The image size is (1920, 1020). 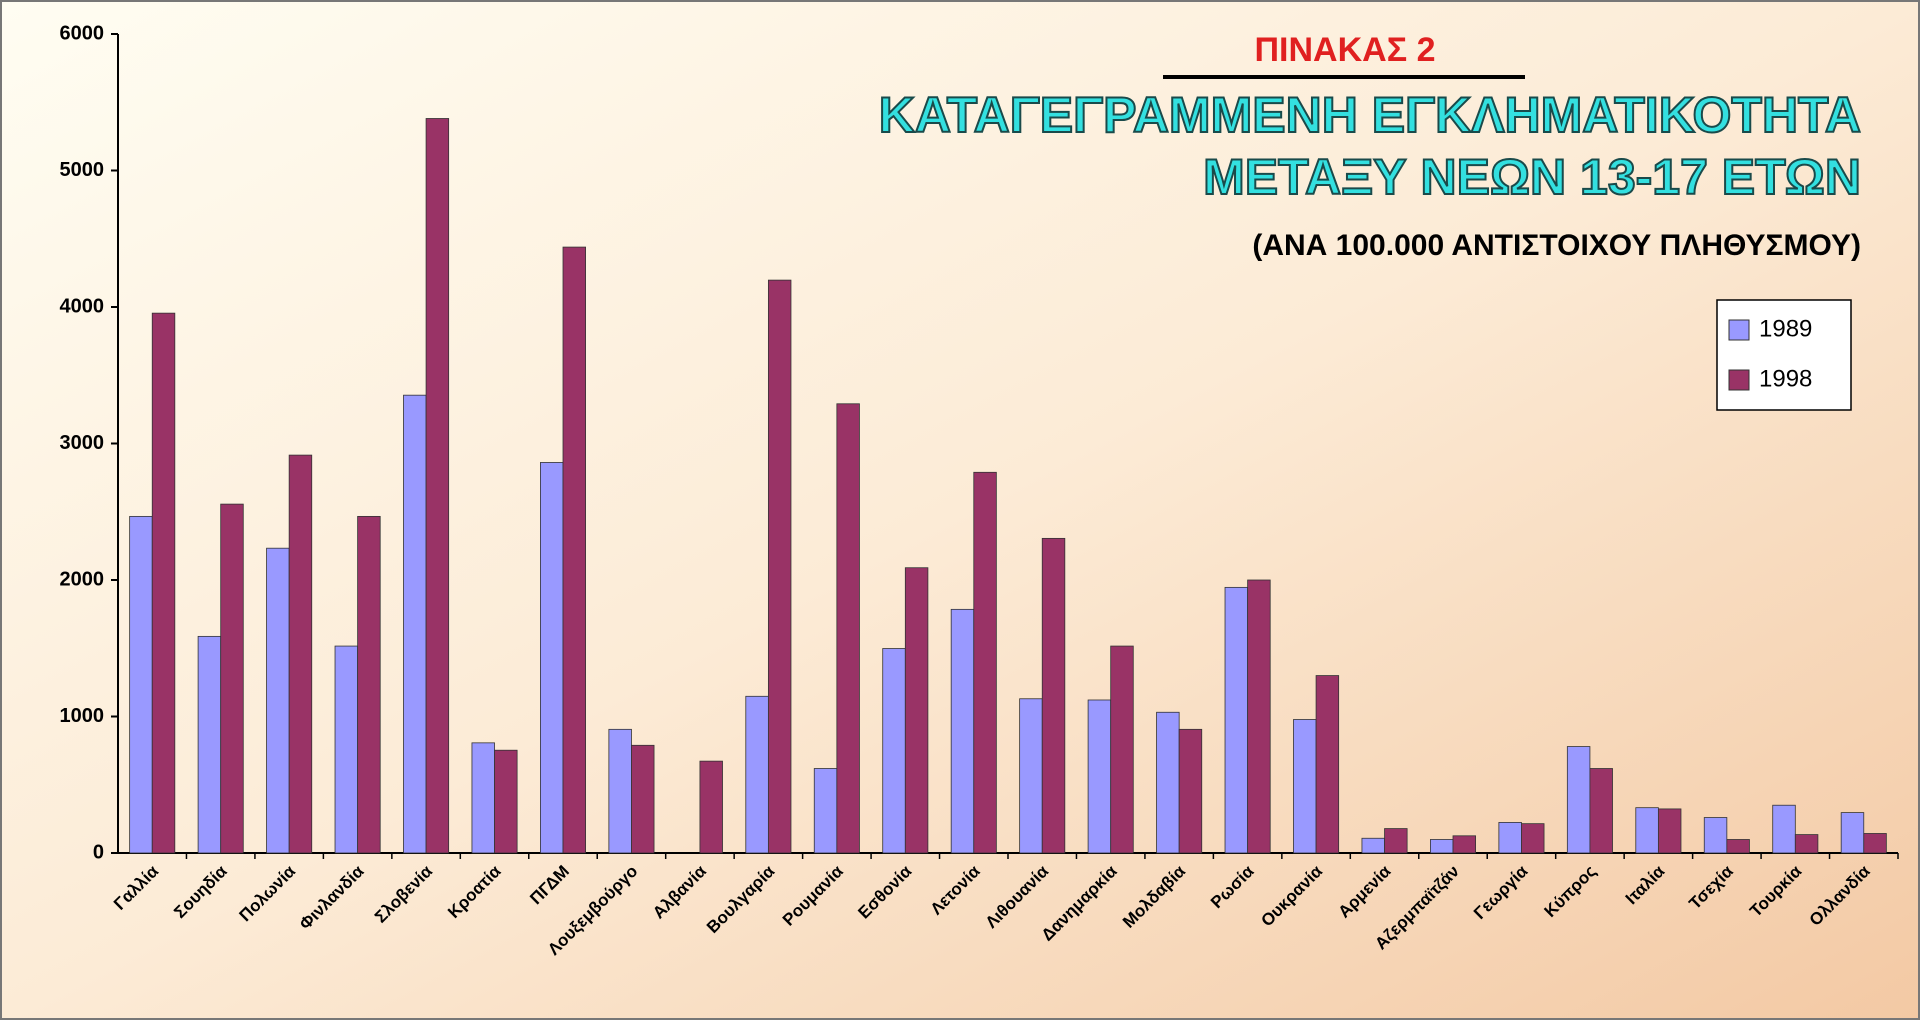 What do you see at coordinates (1785, 378) in the screenshot?
I see `legend-label: 1998` at bounding box center [1785, 378].